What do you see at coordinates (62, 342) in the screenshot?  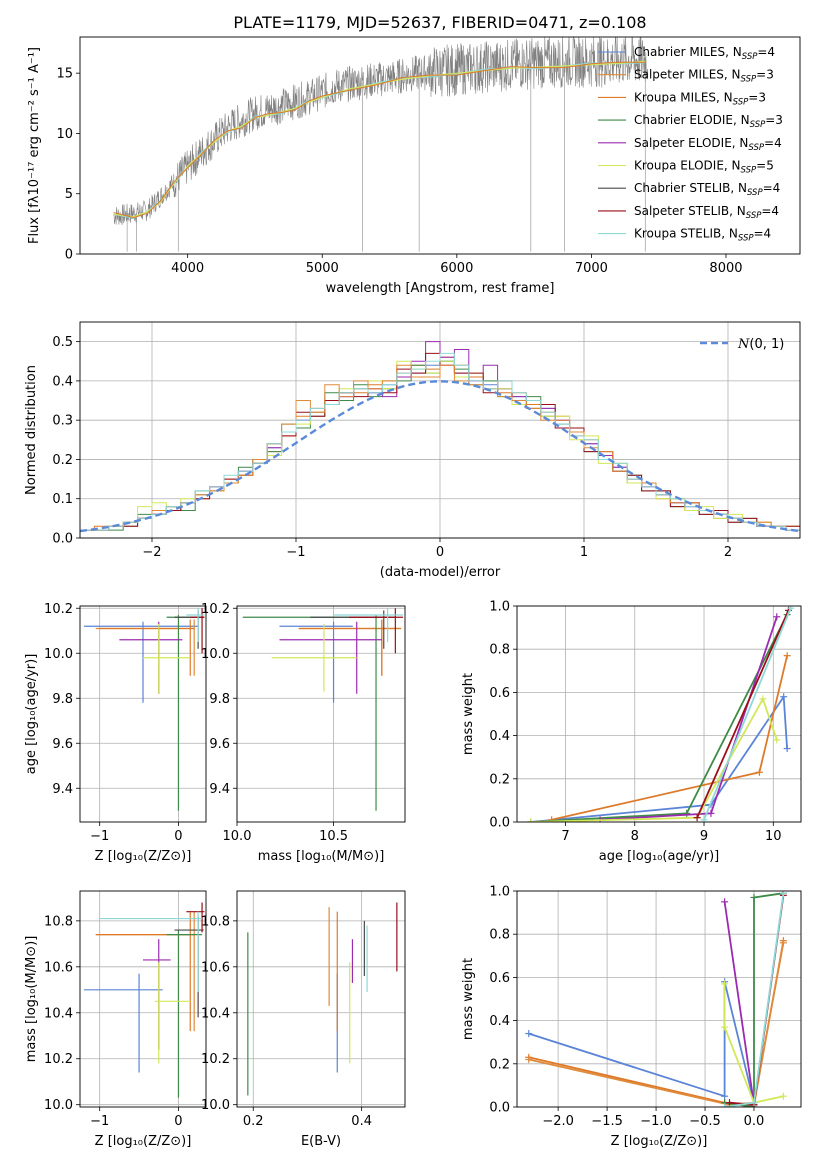 I see `y-tick-label: 0.5` at bounding box center [62, 342].